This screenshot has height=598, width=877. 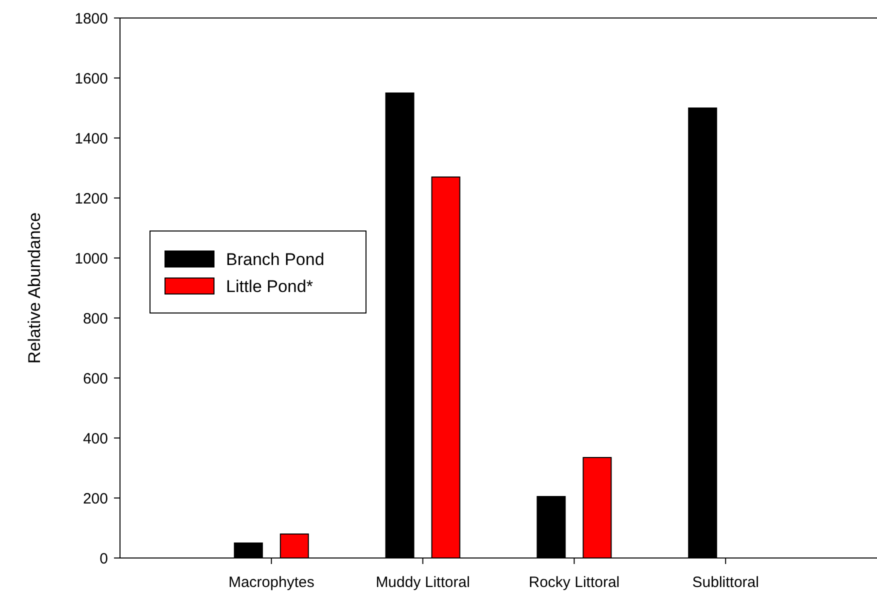 What do you see at coordinates (91, 79) in the screenshot?
I see `y-tick-label: 1600` at bounding box center [91, 79].